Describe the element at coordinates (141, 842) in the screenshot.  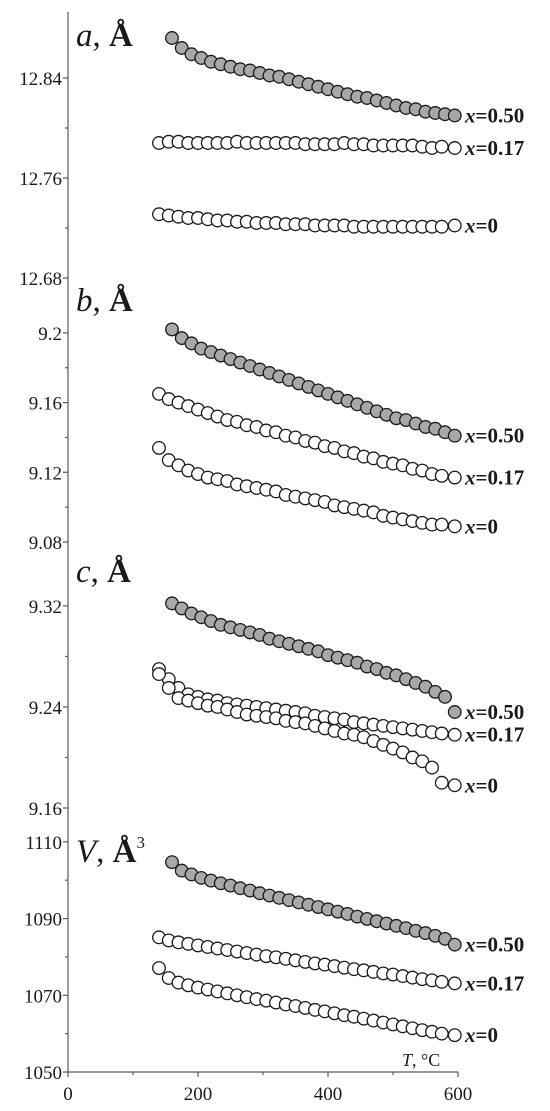
I see `panel-title-superscript: 3` at that location.